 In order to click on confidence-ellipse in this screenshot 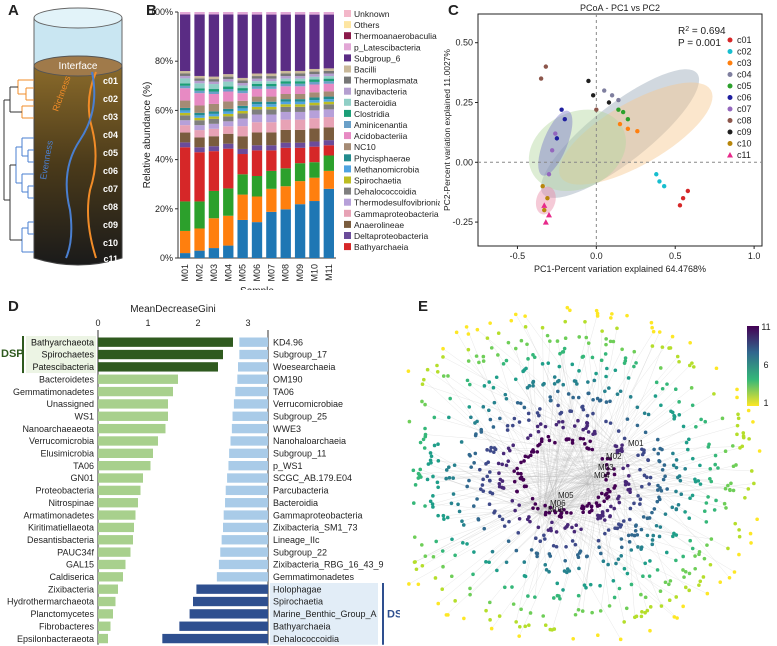, I will do `click(555, 143)`.